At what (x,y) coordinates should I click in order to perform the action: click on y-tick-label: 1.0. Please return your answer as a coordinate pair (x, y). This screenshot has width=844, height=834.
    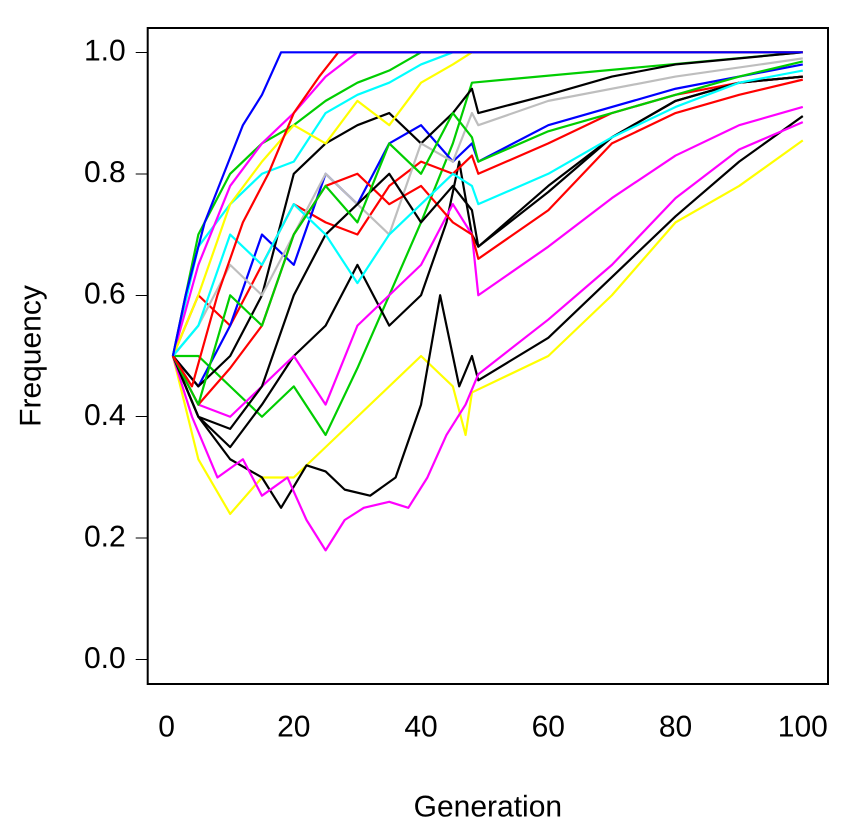
    Looking at the image, I should click on (105, 51).